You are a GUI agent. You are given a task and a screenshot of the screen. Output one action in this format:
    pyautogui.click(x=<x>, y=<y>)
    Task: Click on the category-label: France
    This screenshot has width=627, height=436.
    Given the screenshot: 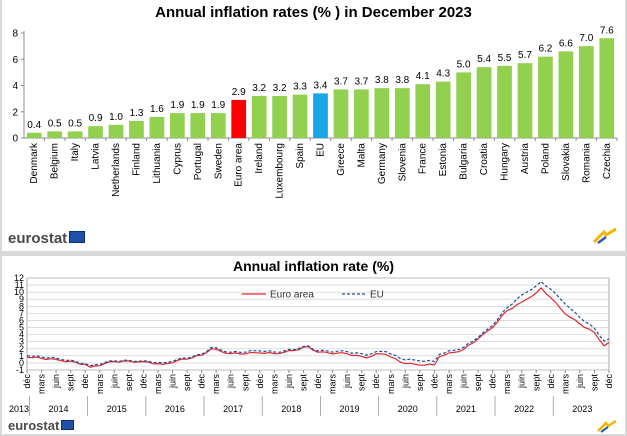 What is the action you would take?
    pyautogui.click(x=423, y=159)
    